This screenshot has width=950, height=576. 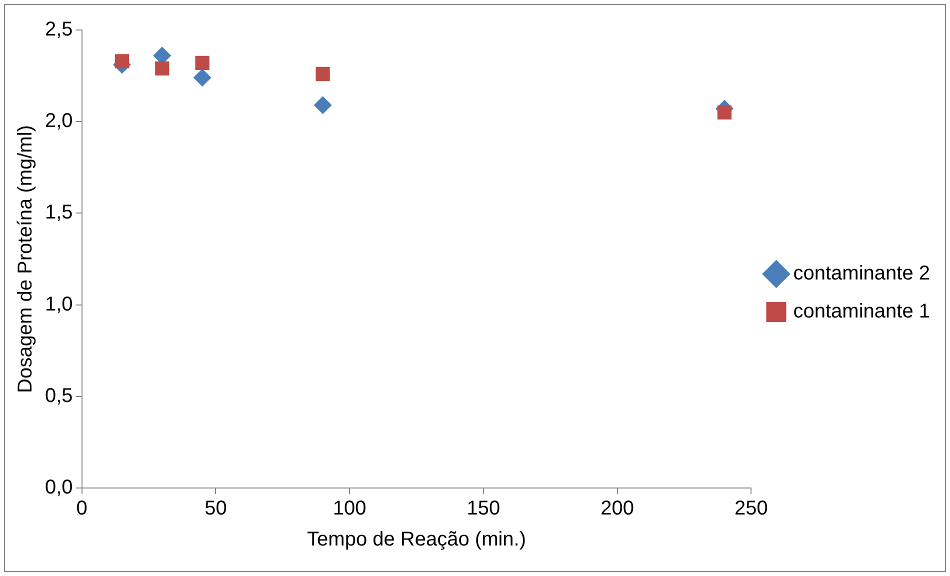 What do you see at coordinates (58, 213) in the screenshot?
I see `y-tick-label: 1,5` at bounding box center [58, 213].